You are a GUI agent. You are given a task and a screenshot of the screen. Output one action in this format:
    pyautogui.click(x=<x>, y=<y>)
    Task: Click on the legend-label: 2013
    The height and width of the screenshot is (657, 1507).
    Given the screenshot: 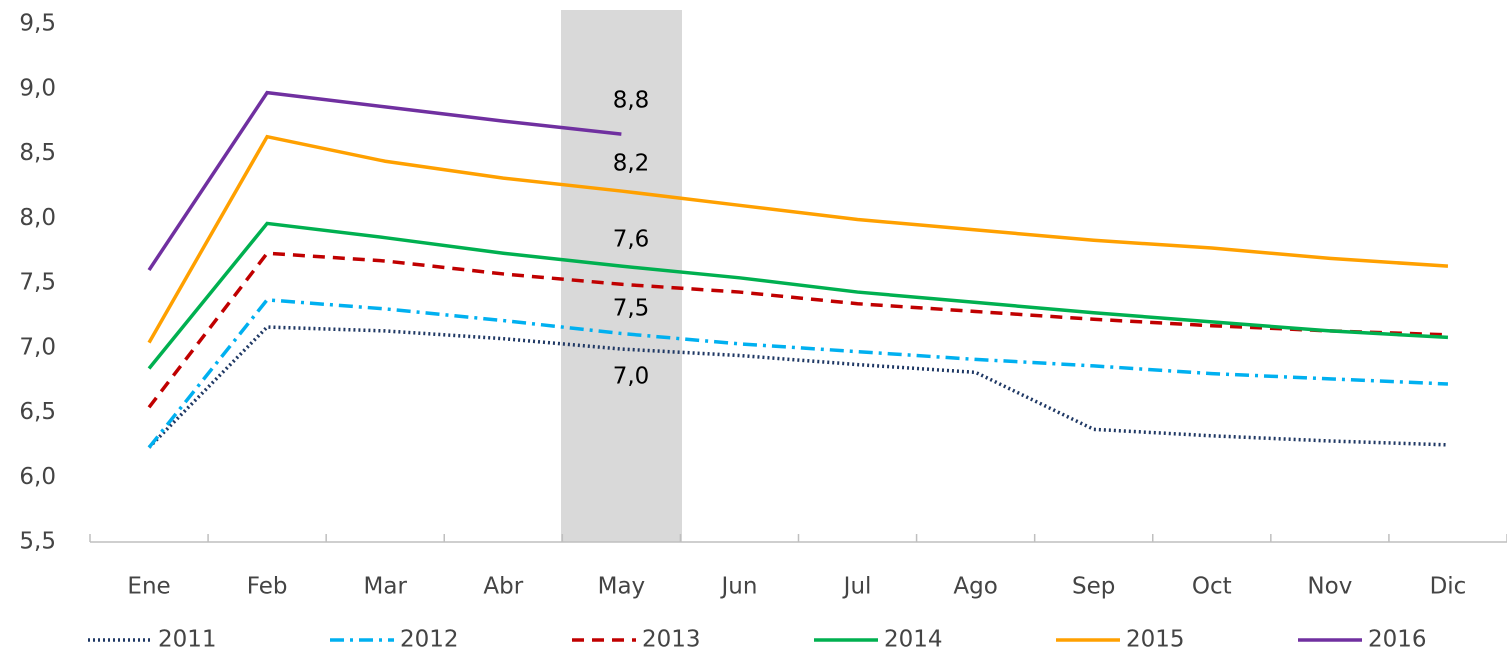 What is the action you would take?
    pyautogui.click(x=671, y=640)
    